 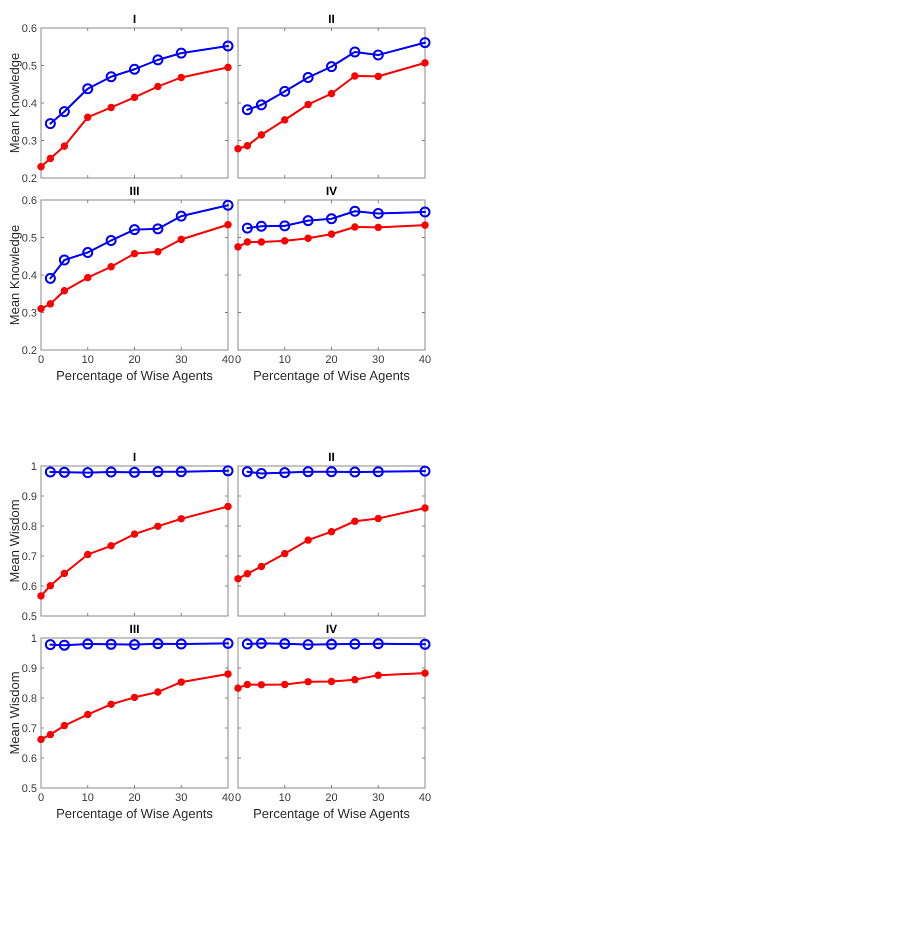 I want to click on x-tick-label: 40, so click(x=228, y=798).